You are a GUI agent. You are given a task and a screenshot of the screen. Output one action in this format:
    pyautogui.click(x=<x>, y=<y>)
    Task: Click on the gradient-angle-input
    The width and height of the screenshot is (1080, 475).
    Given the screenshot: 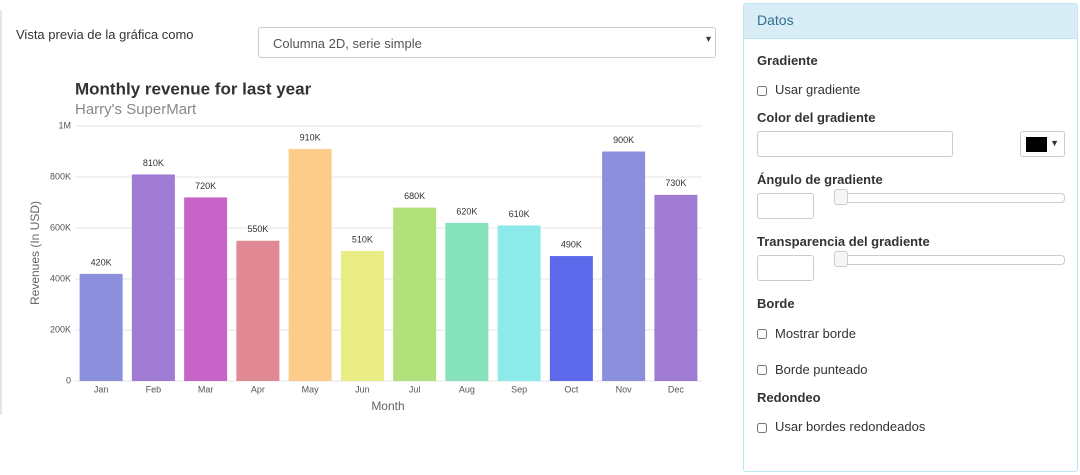 What is the action you would take?
    pyautogui.click(x=785, y=206)
    